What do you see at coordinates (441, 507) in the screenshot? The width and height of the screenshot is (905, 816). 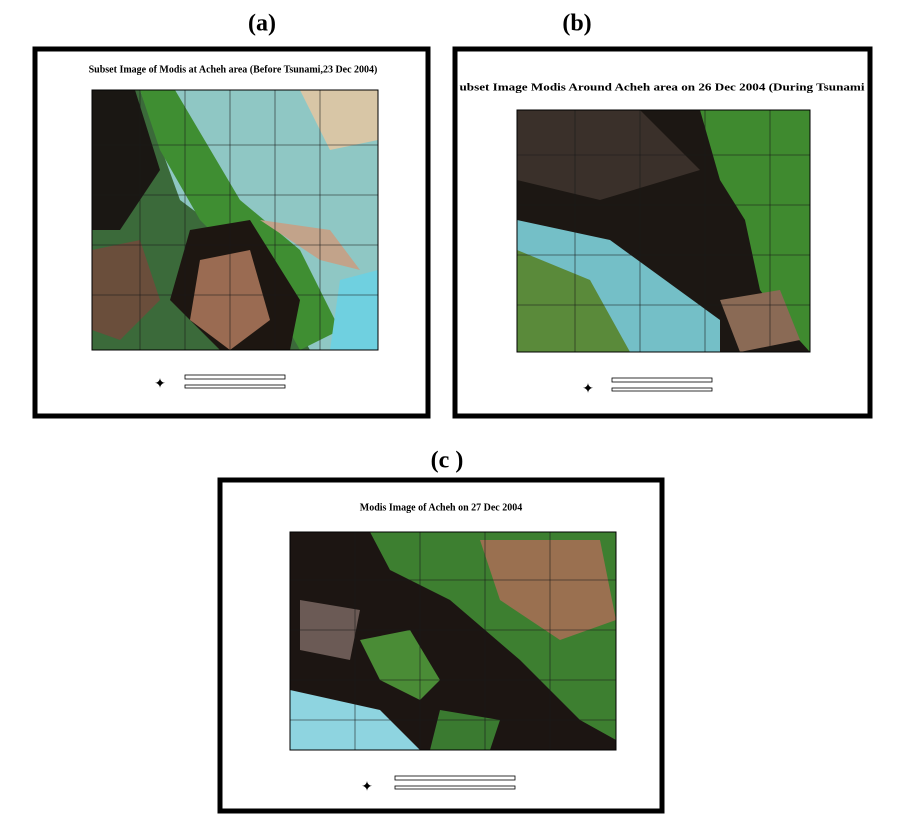 I see `panel-title: Modis Image of Acheh on 27 Dec 2004` at bounding box center [441, 507].